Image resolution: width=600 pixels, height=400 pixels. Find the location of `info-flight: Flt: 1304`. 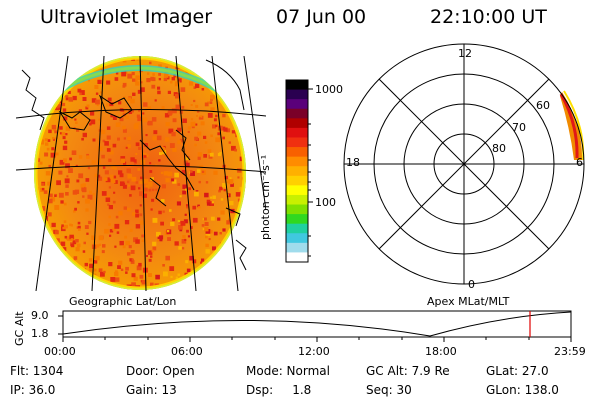

info-flight: Flt: 1304 is located at coordinates (37, 371).